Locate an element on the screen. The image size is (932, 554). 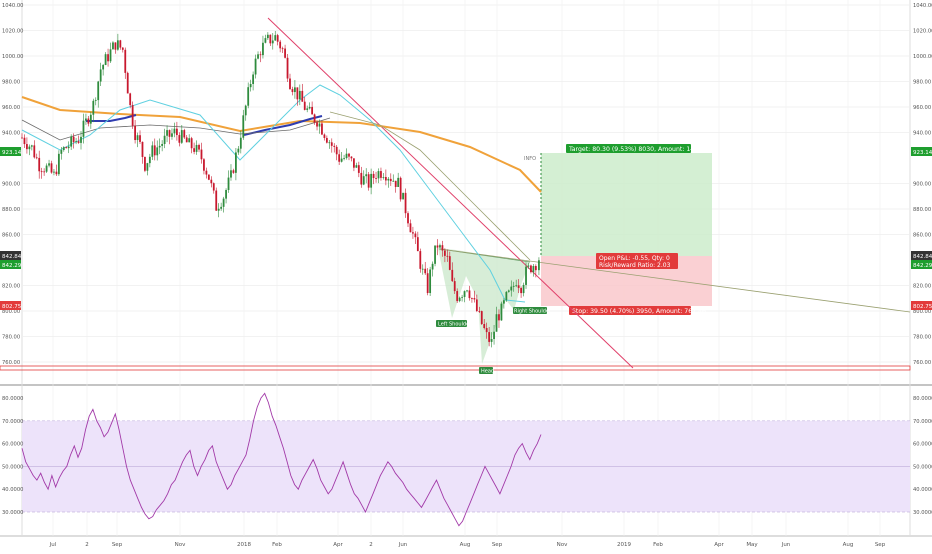
price-tick-left: 880.00 is located at coordinates (11, 210).